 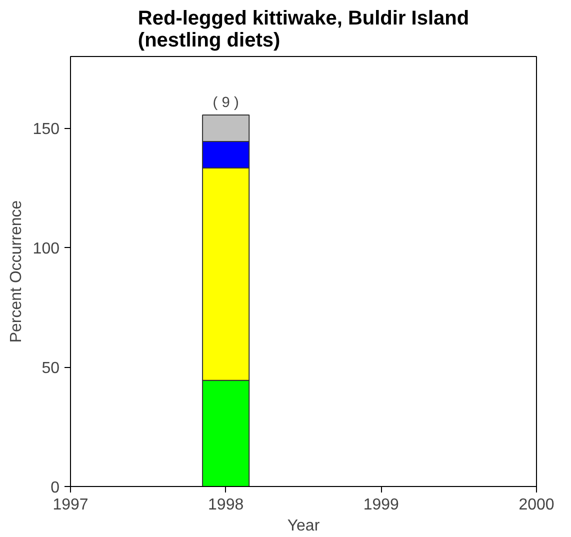 What do you see at coordinates (16, 271) in the screenshot?
I see `y-axis-title: Percent Occurrence` at bounding box center [16, 271].